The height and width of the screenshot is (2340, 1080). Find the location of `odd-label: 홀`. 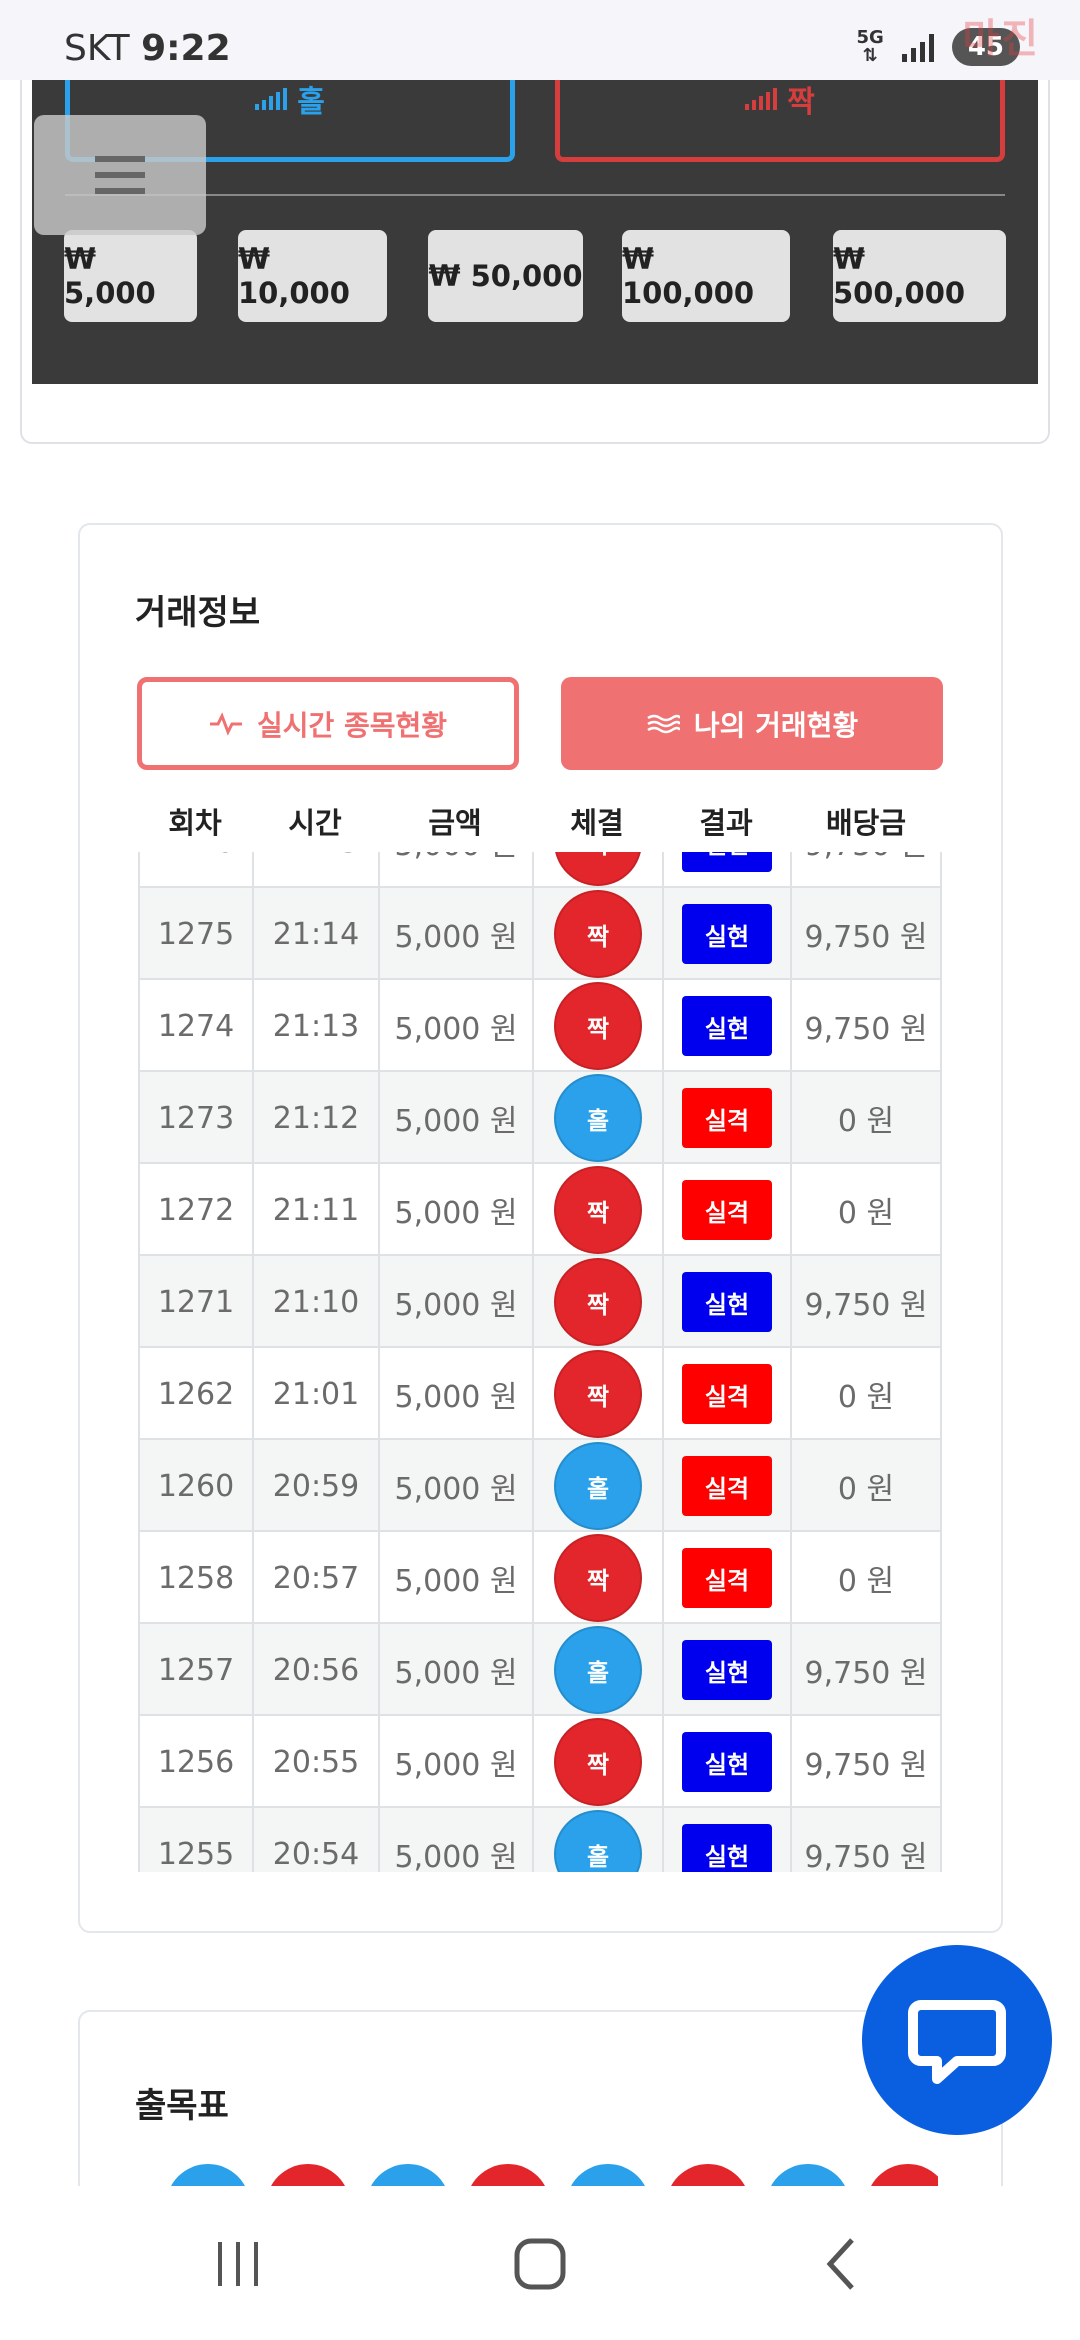

odd-label: 홀 is located at coordinates (311, 102).